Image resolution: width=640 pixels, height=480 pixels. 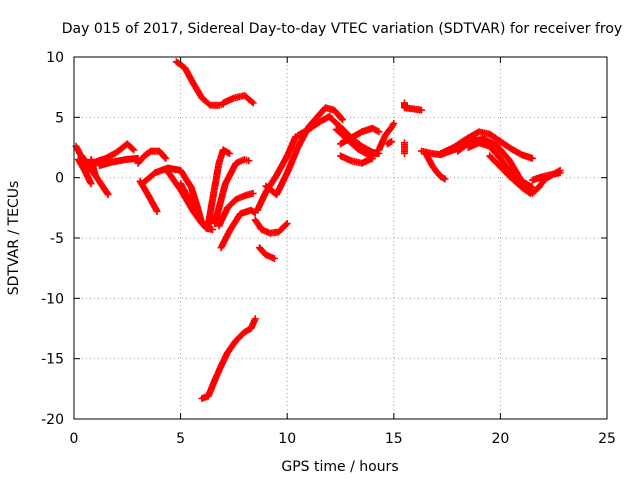 What do you see at coordinates (180, 439) in the screenshot?
I see `x-tick-label: 5` at bounding box center [180, 439].